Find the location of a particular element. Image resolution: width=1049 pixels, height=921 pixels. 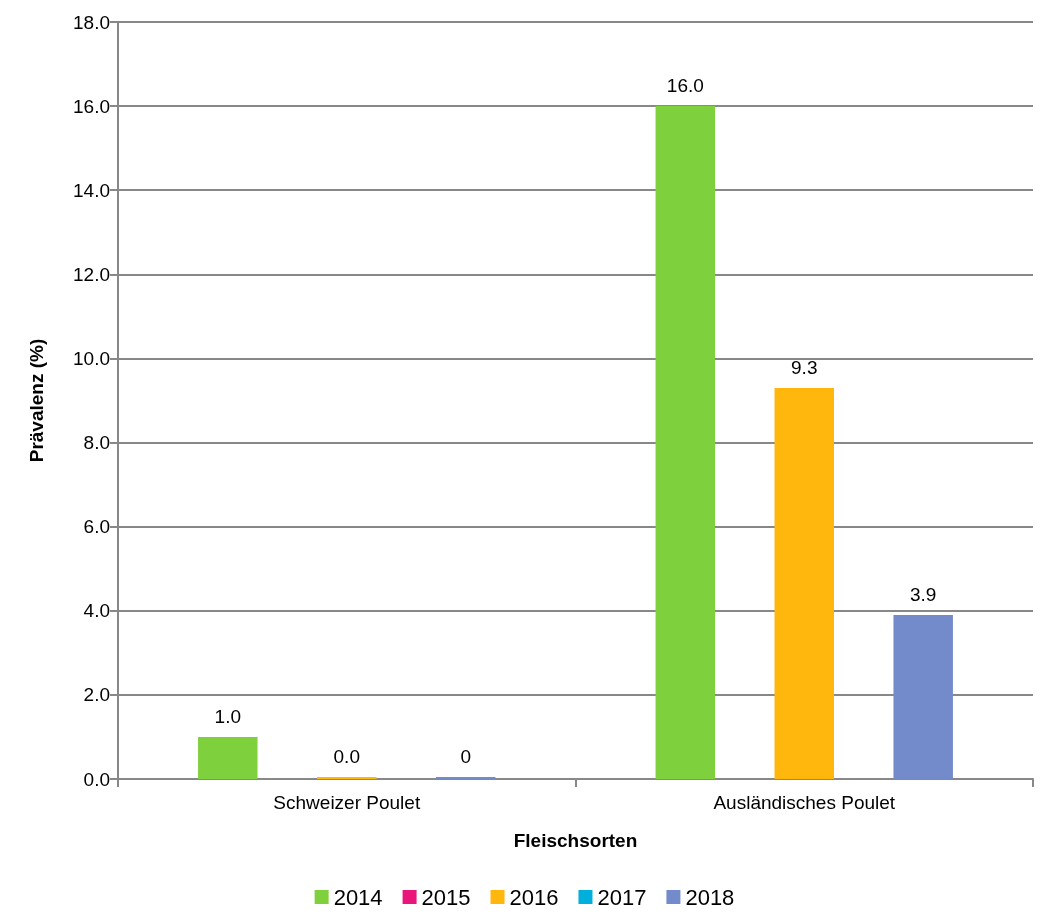

data-label: 0.0 is located at coordinates (346, 756).